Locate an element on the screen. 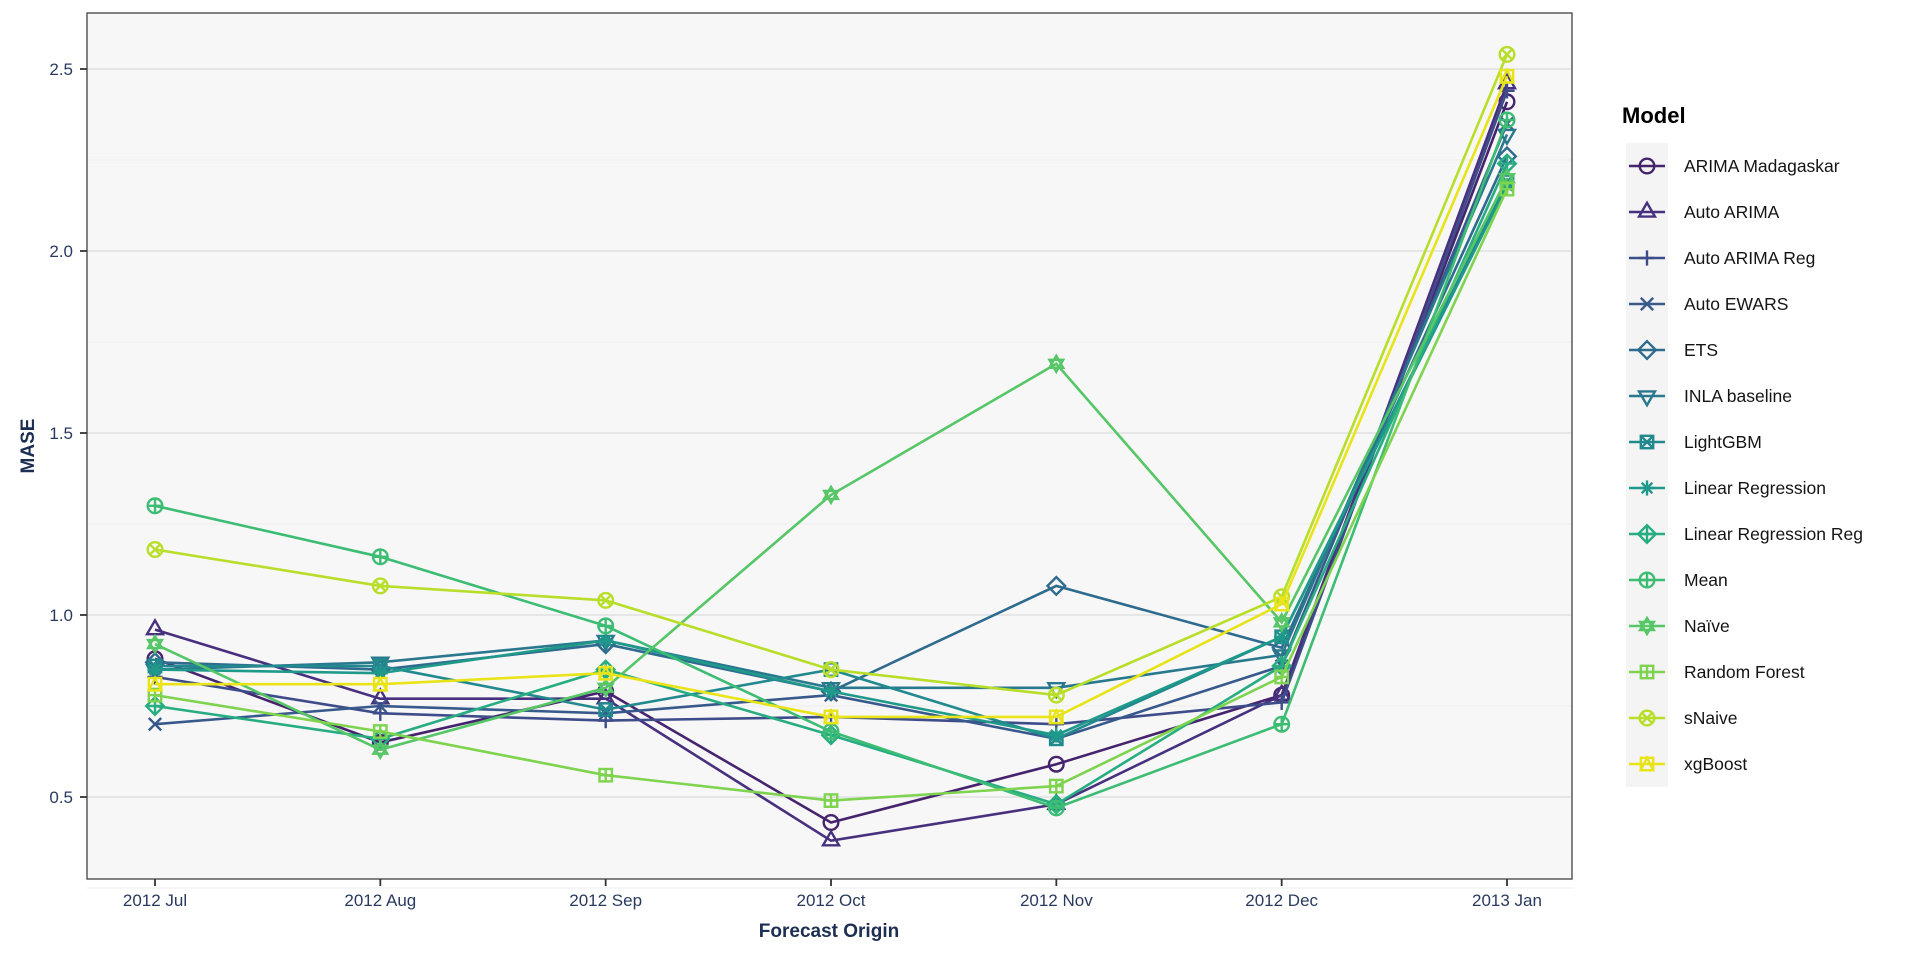 This screenshot has height=965, width=1920. legend-item-naive: Naïve is located at coordinates (1678, 626).